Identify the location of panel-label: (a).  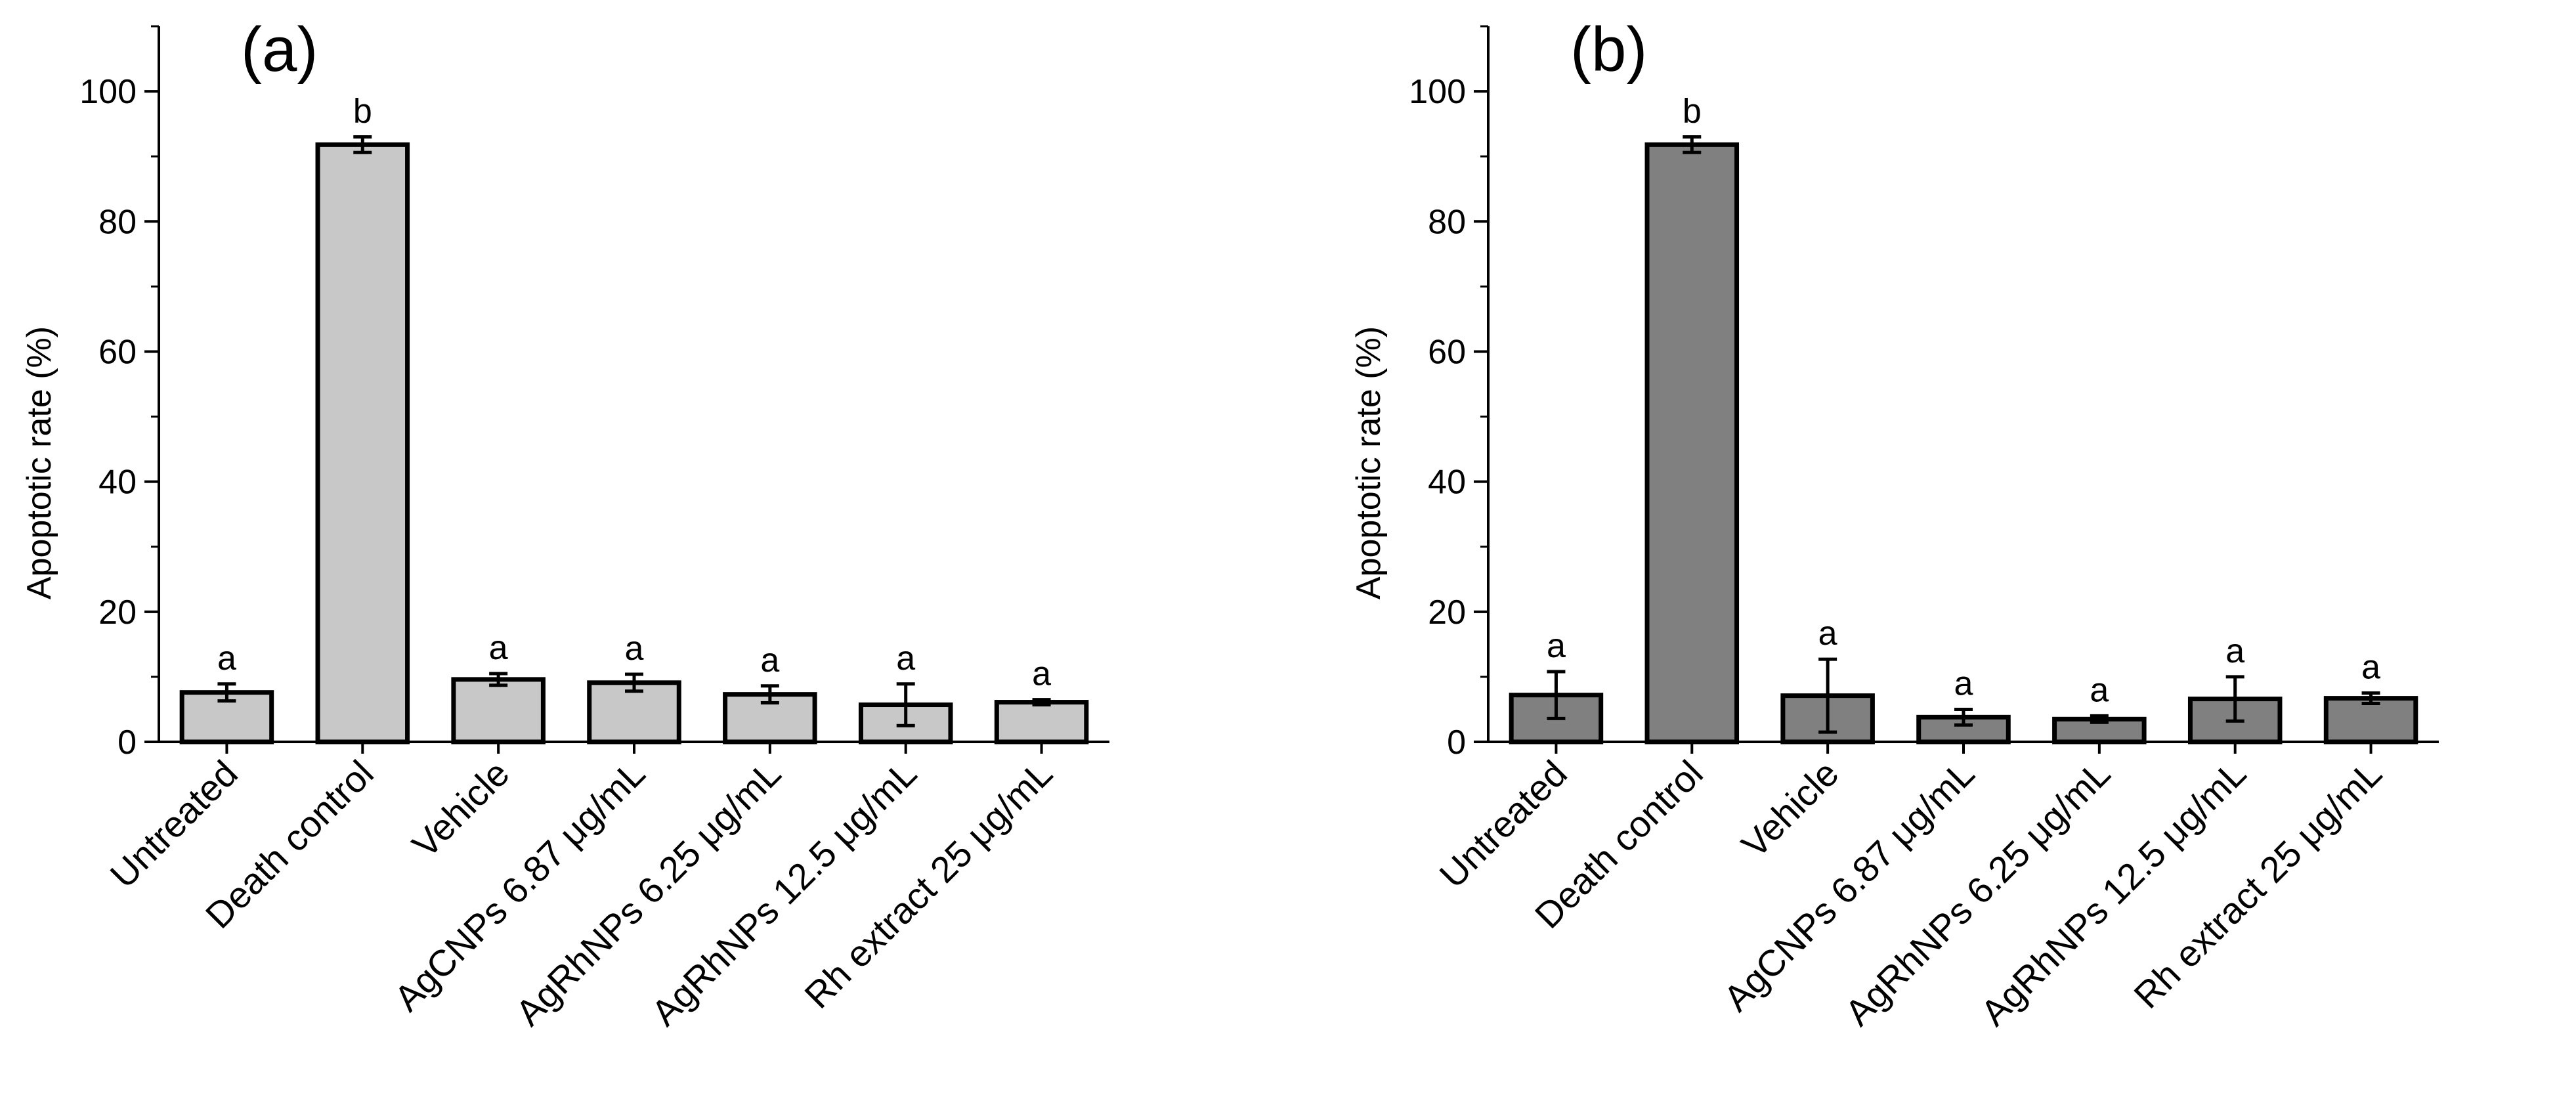
(279, 49).